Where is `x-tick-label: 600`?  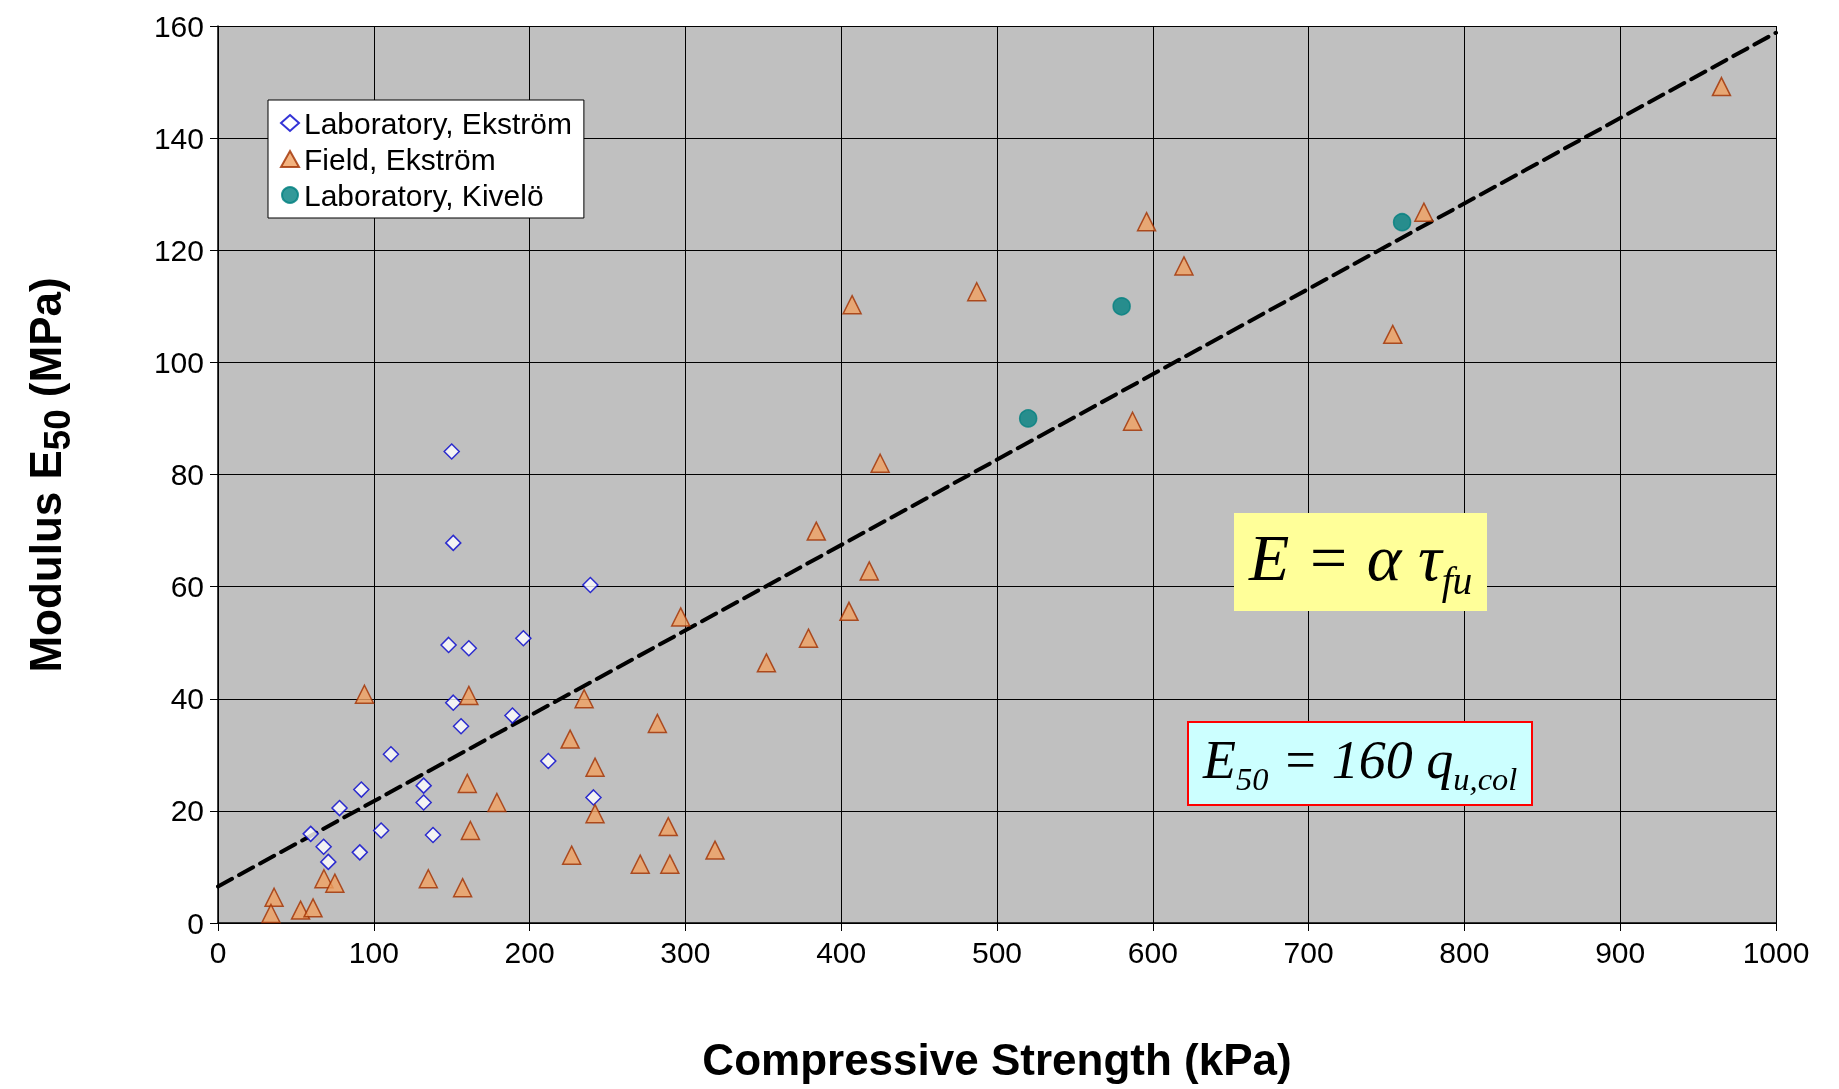 x-tick-label: 600 is located at coordinates (1152, 952).